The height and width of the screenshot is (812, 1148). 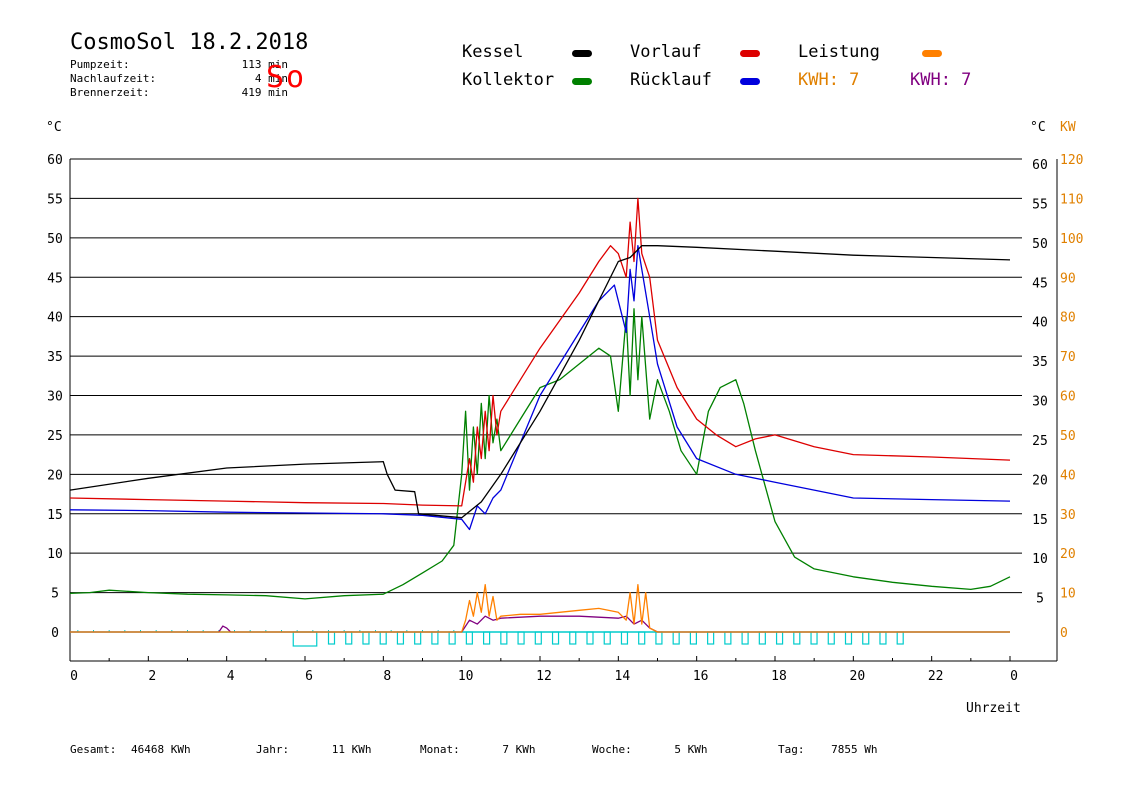 I want to click on footer-value: 5 KWh, so click(x=691, y=749).